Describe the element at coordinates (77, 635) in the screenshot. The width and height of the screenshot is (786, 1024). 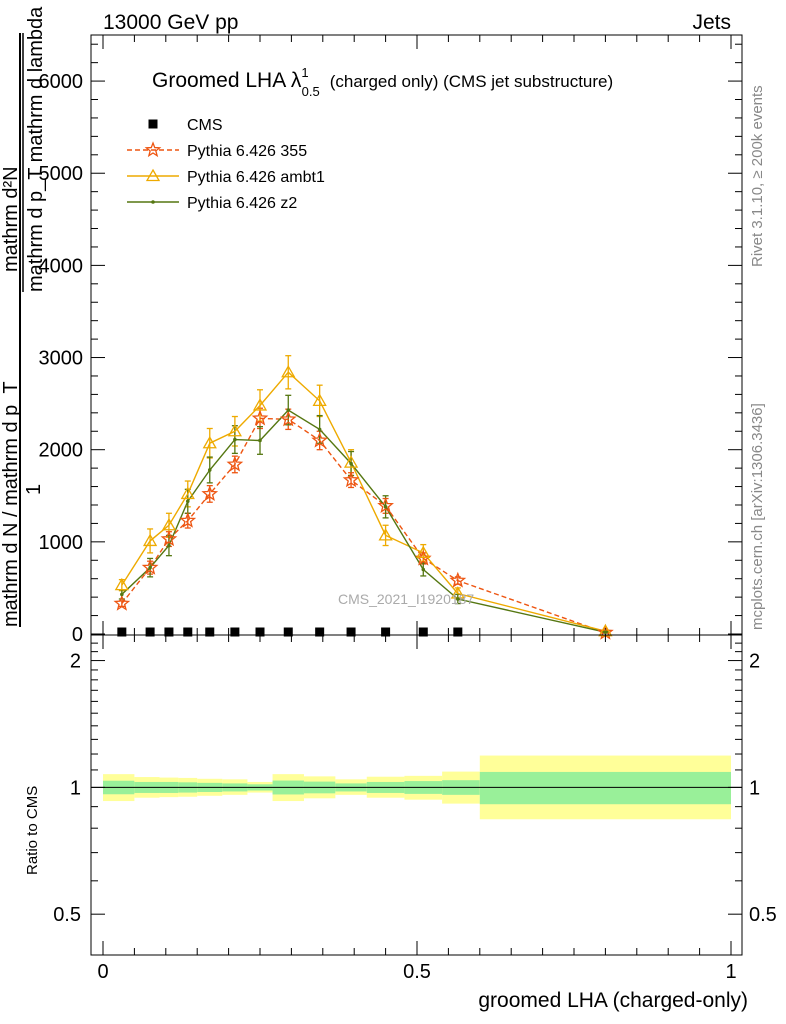
I see `main-y-tick-label-zero: 0` at that location.